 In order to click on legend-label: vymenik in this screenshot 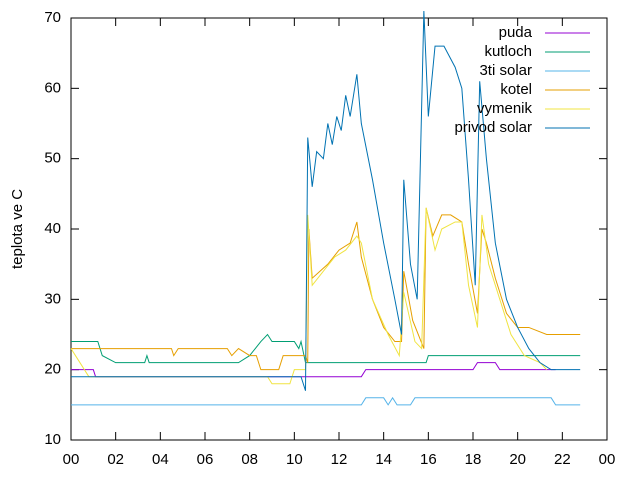, I will do `click(505, 108)`.